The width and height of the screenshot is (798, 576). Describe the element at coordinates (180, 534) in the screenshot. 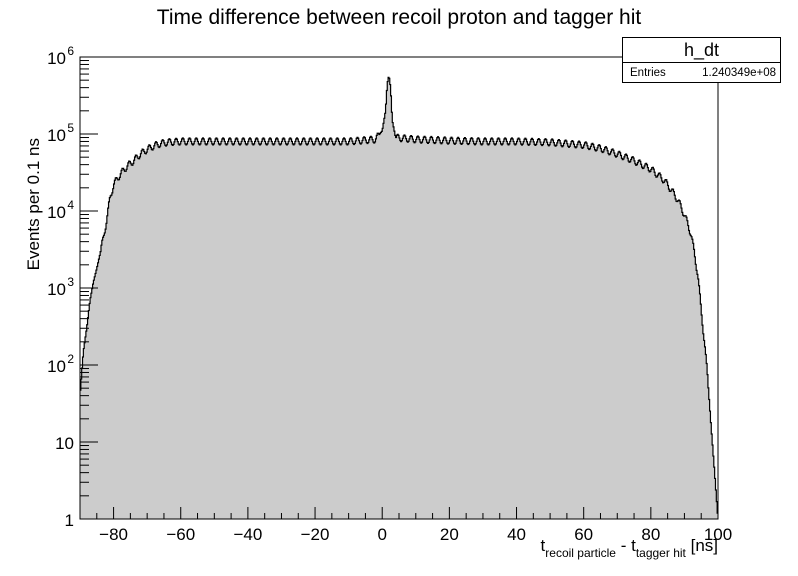

I see `x-tick-label: −60` at that location.